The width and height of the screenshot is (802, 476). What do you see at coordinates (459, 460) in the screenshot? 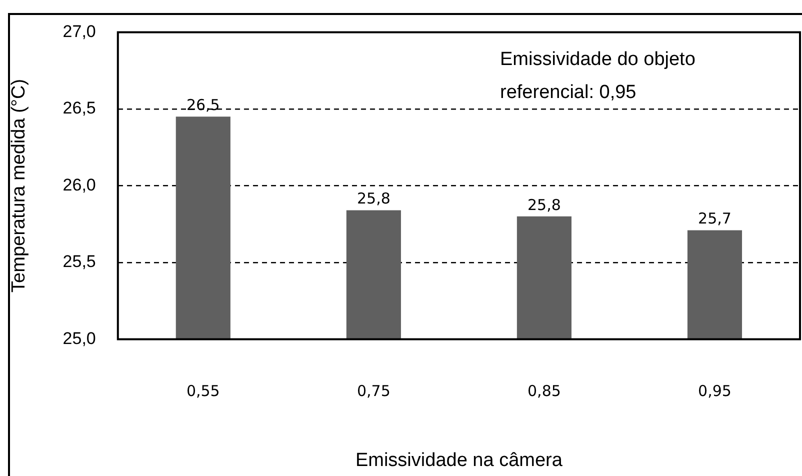
I see `x-axis-title: Emissividade na câmera` at bounding box center [459, 460].